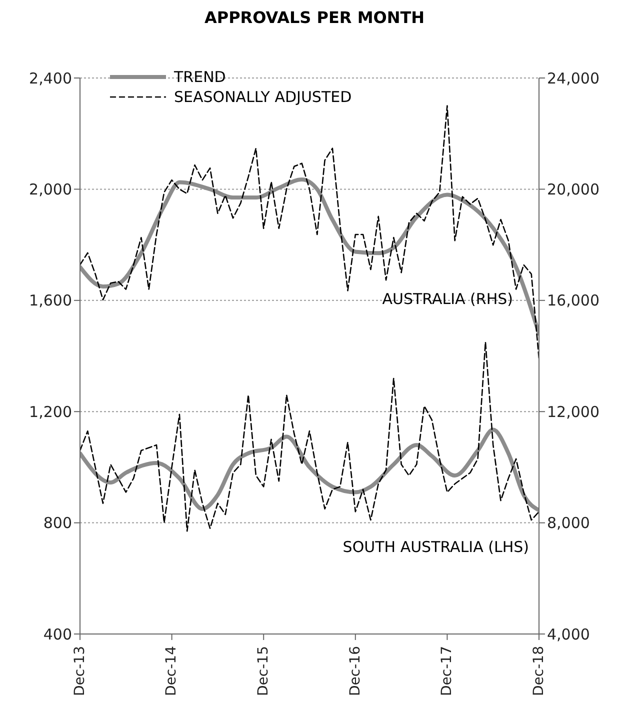 The width and height of the screenshot is (629, 719). What do you see at coordinates (50, 78) in the screenshot?
I see `y-tick-label: 2,400` at bounding box center [50, 78].